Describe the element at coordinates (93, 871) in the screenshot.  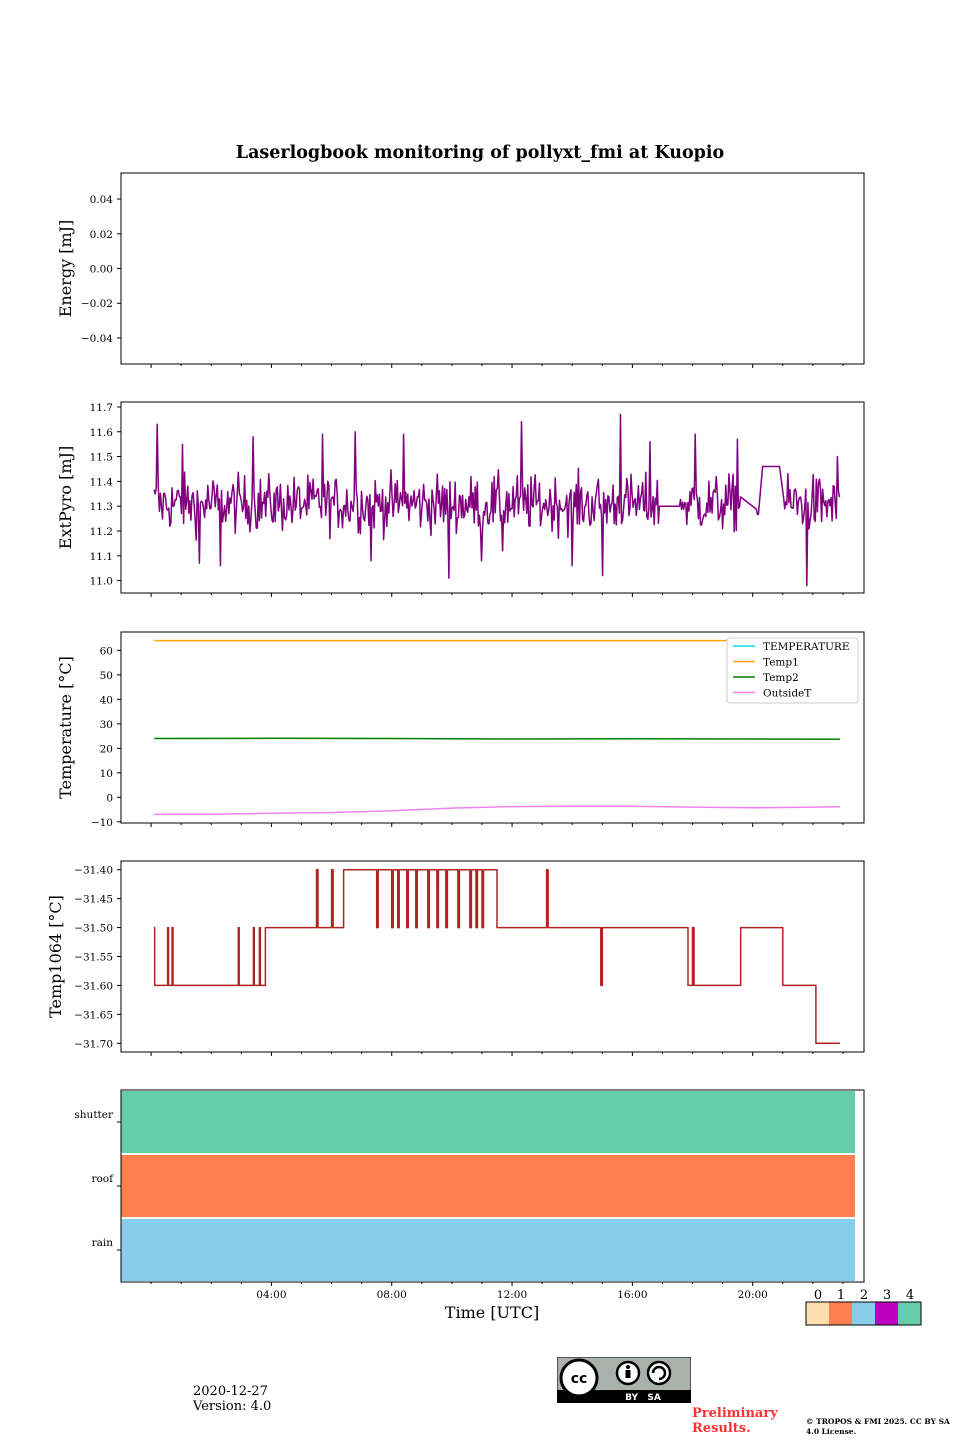
I see `y-tick-label: −31.40` at that location.